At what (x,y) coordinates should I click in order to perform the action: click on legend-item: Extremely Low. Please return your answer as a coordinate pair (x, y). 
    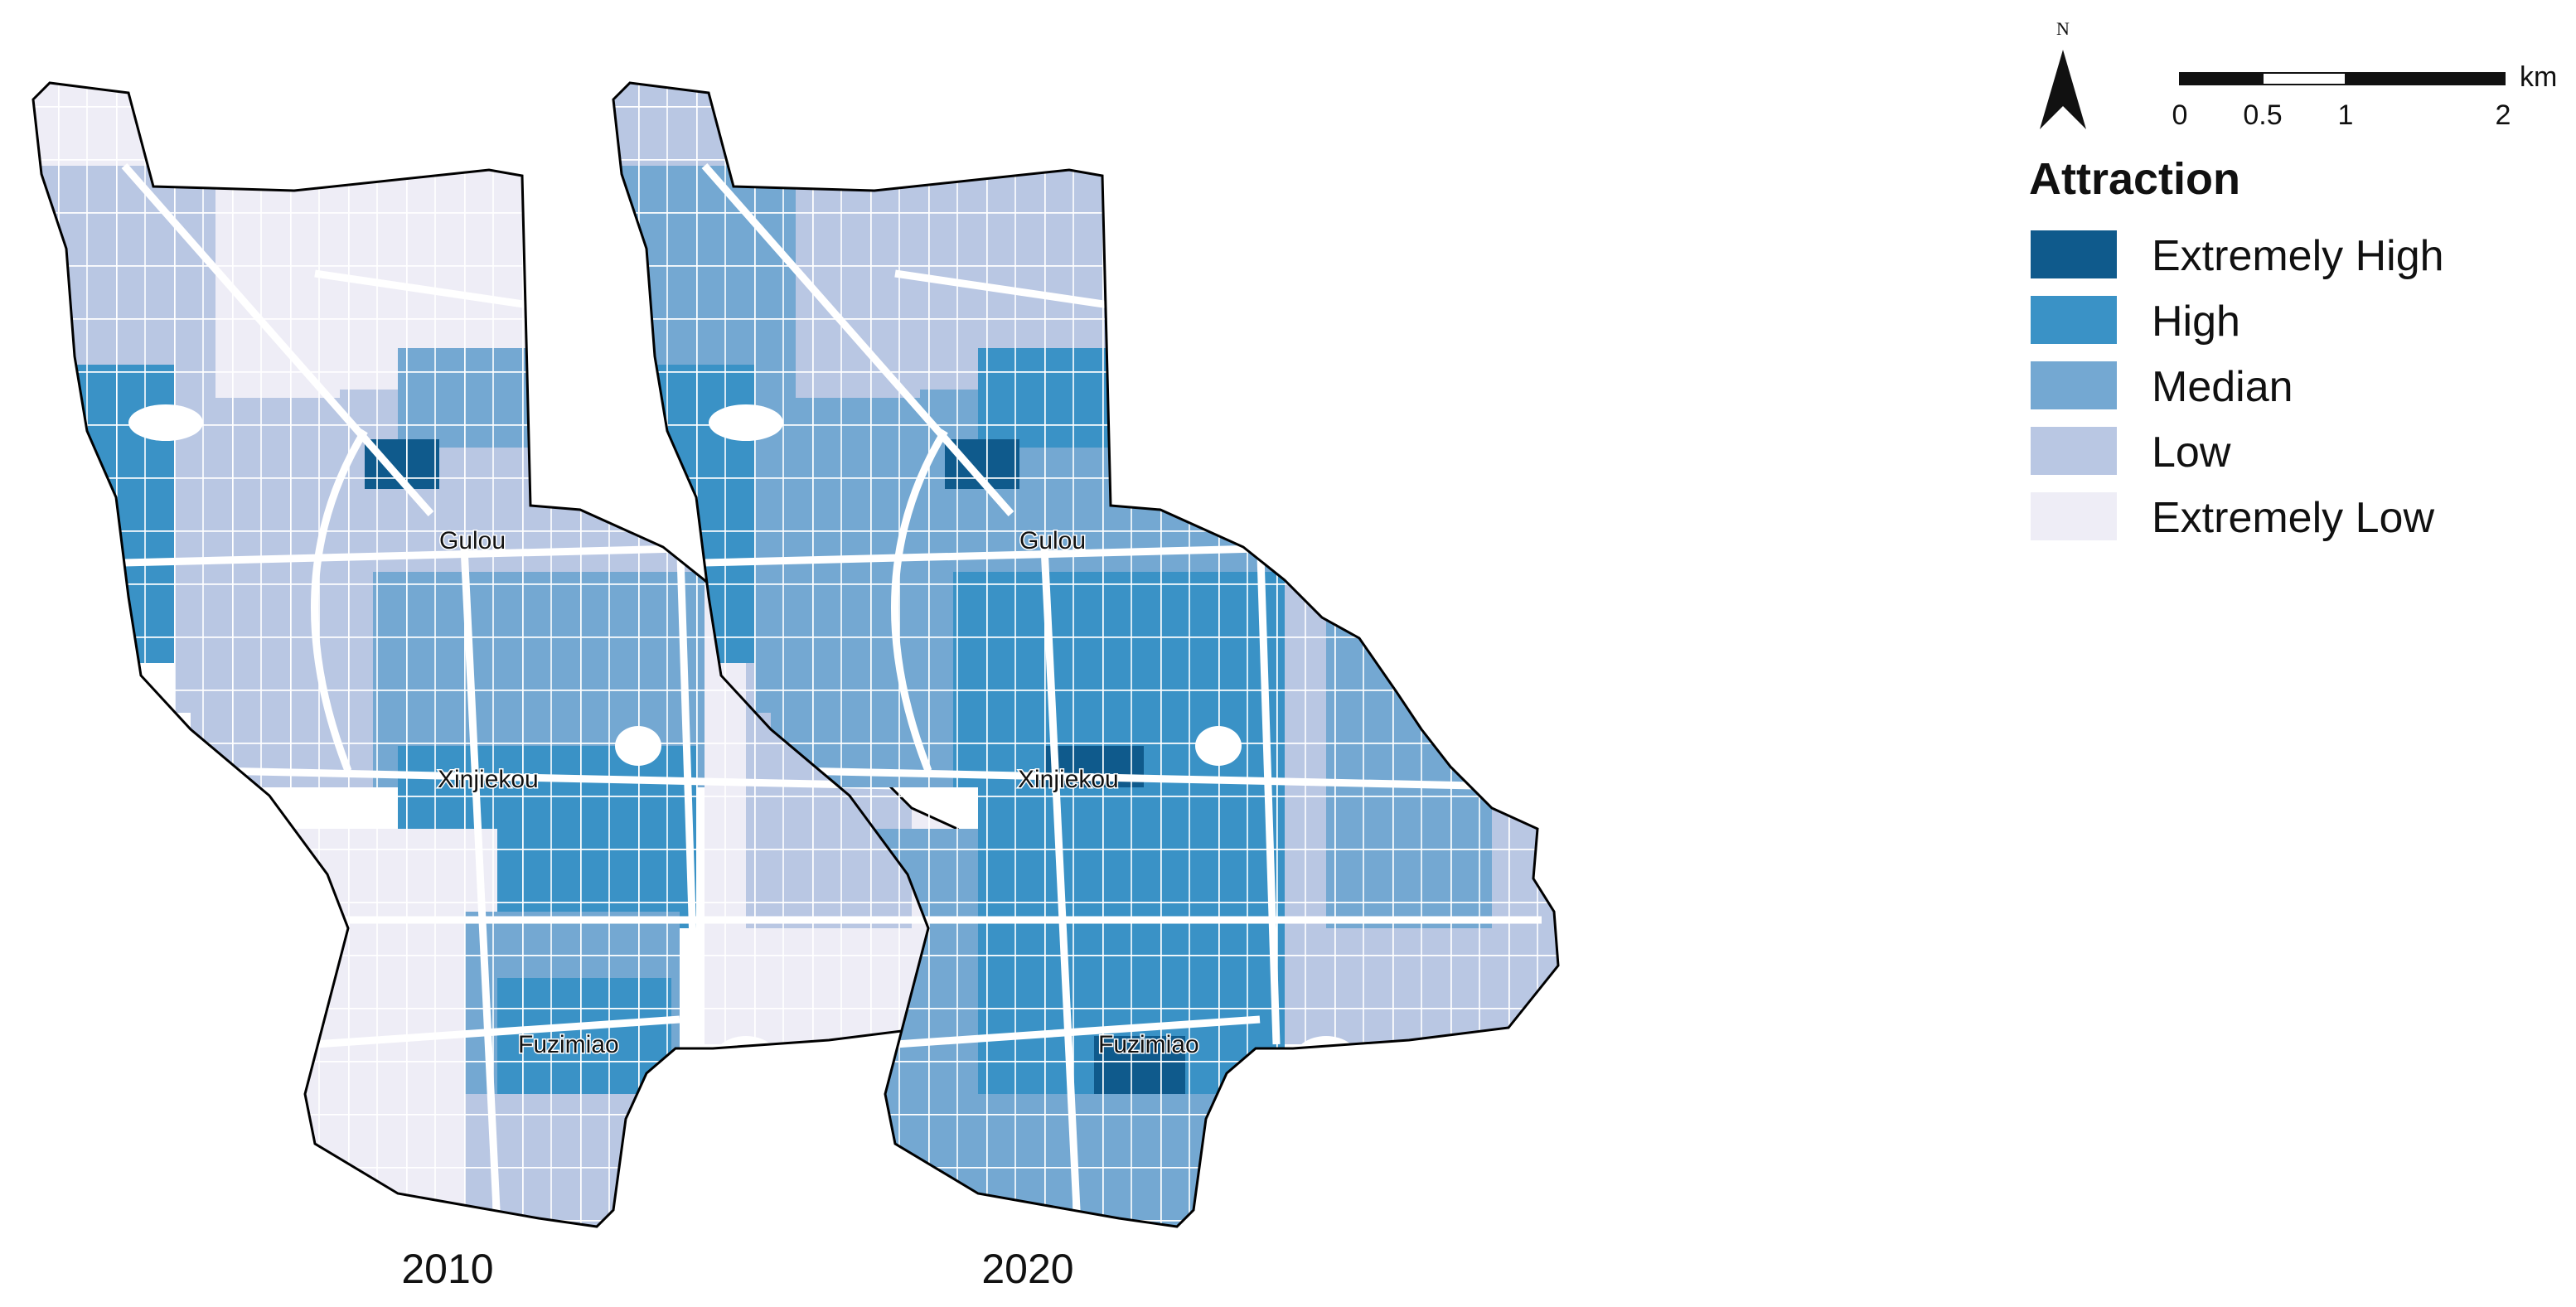
    Looking at the image, I should click on (2232, 517).